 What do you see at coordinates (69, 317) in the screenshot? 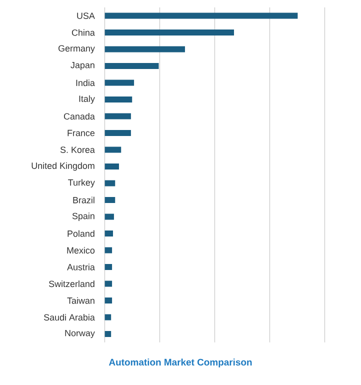
I see `y-tick-label: Saudi Arabia` at bounding box center [69, 317].